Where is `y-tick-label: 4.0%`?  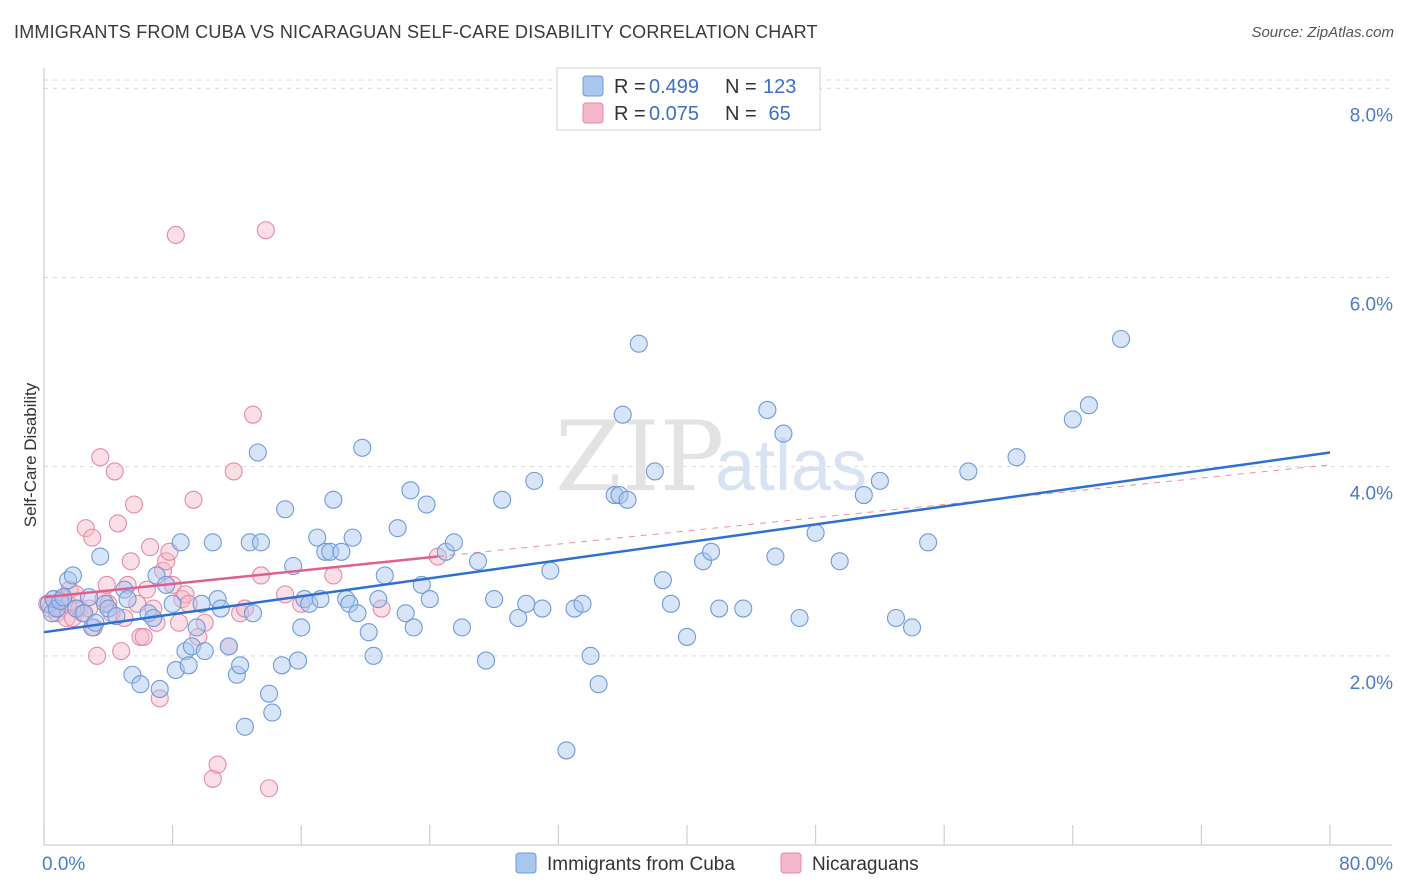 y-tick-label: 4.0% is located at coordinates (1371, 494).